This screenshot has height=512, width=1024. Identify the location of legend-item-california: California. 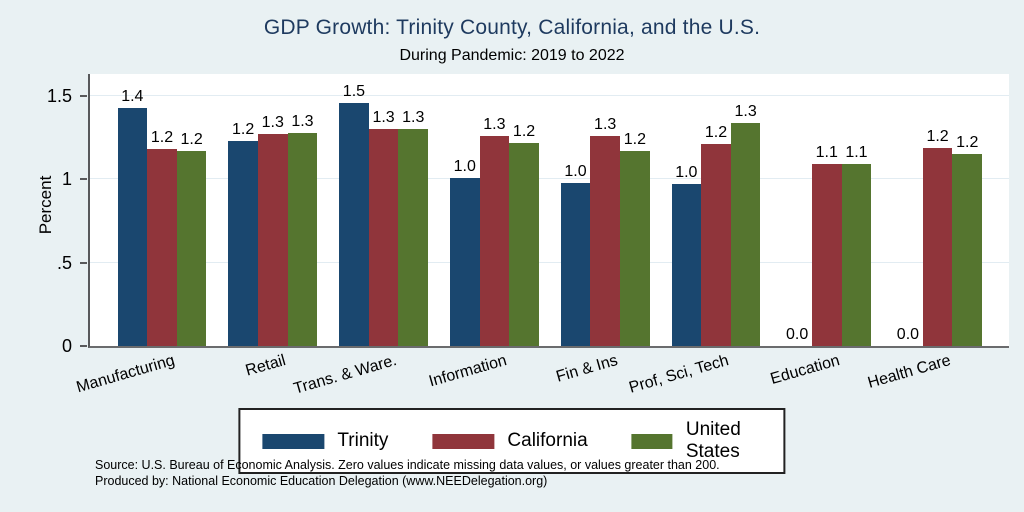
(510, 441).